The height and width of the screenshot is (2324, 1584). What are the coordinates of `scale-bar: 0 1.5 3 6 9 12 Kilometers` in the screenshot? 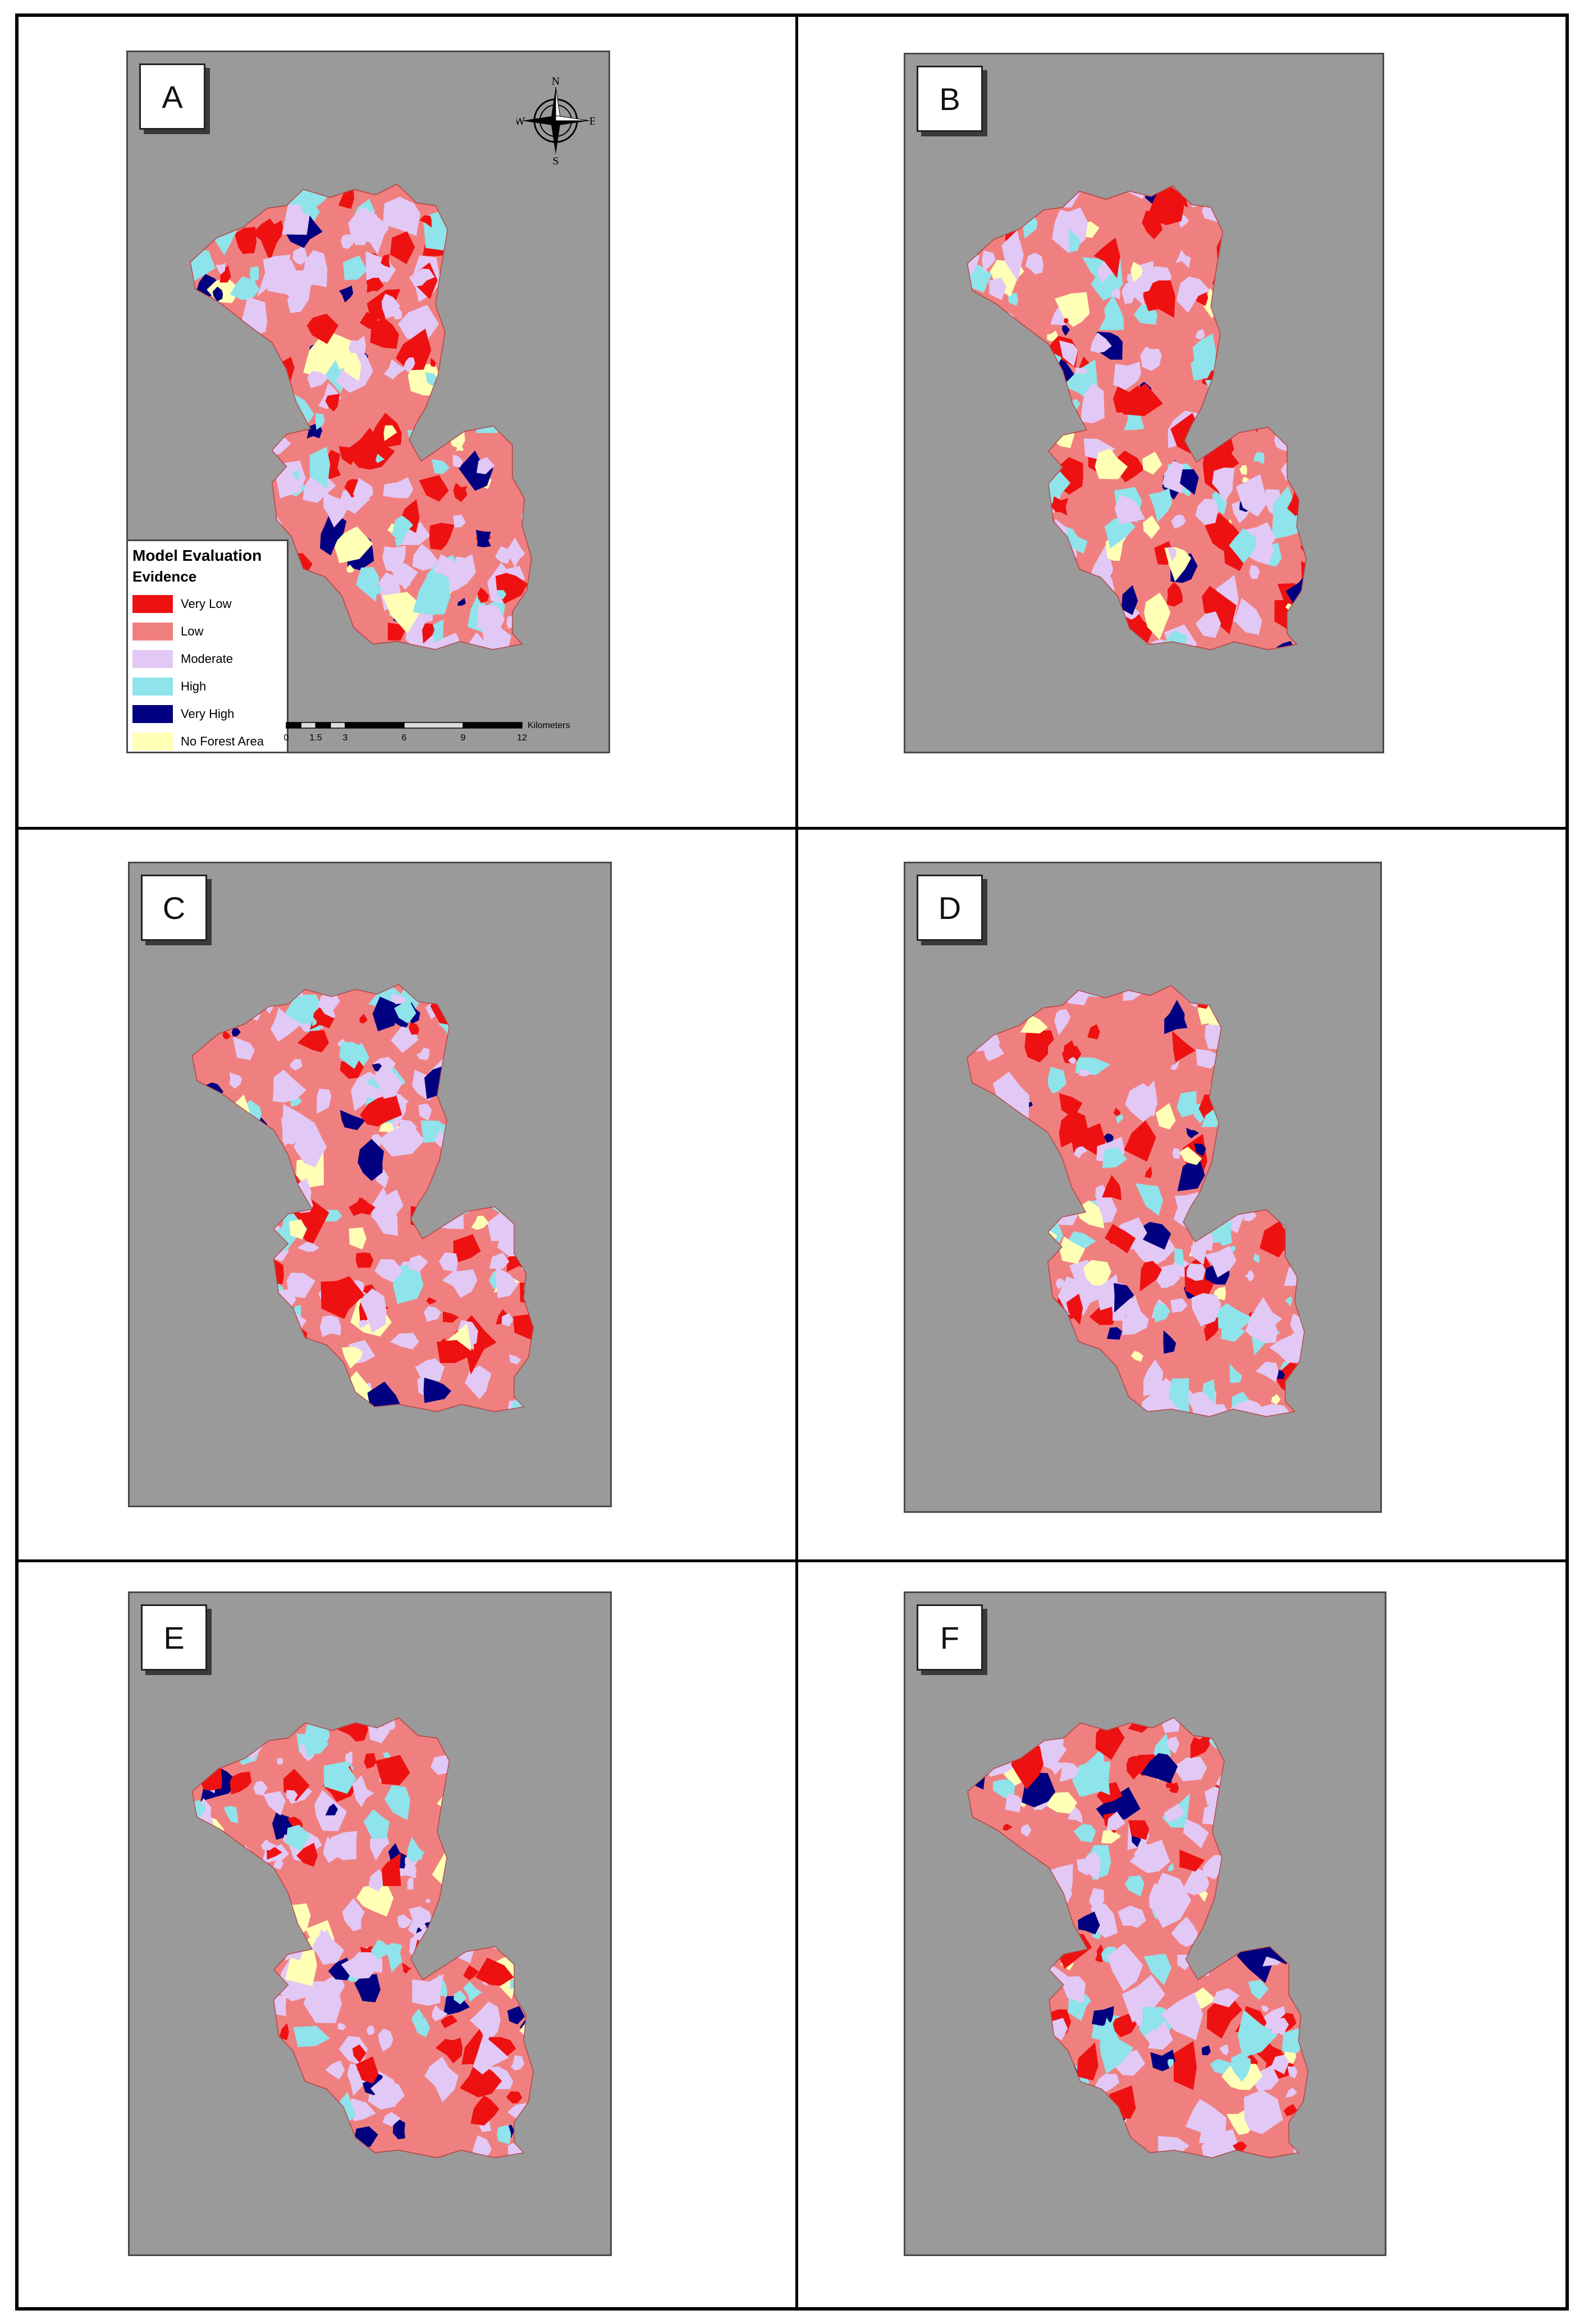 It's located at (441, 734).